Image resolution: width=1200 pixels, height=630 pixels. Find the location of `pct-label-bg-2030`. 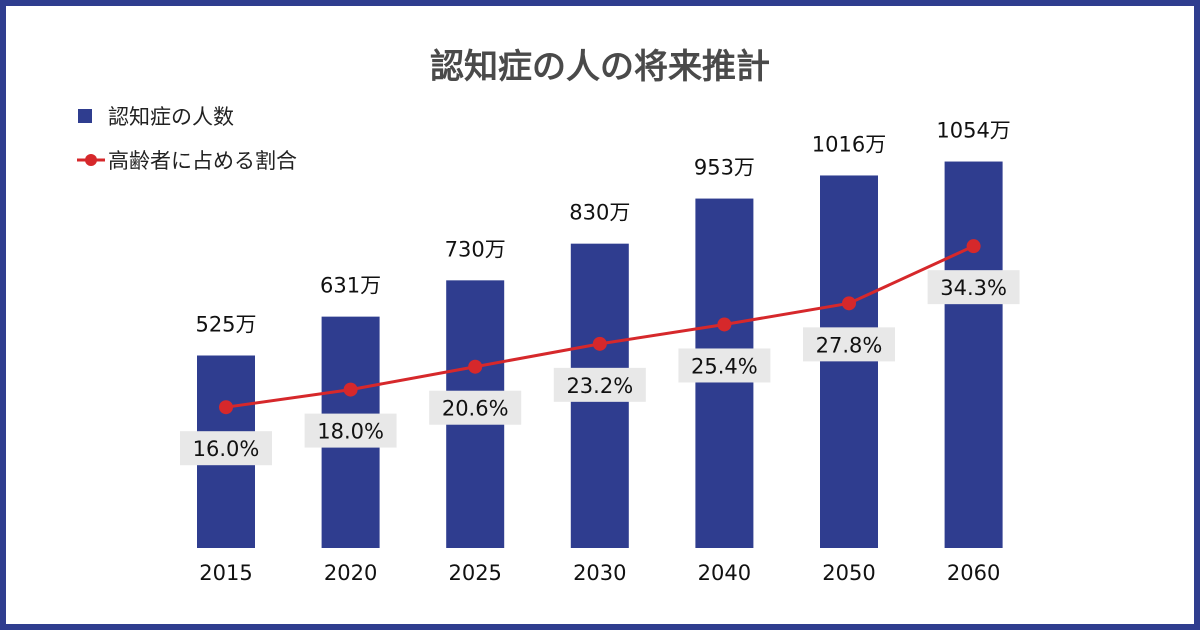

pct-label-bg-2030 is located at coordinates (599, 384).